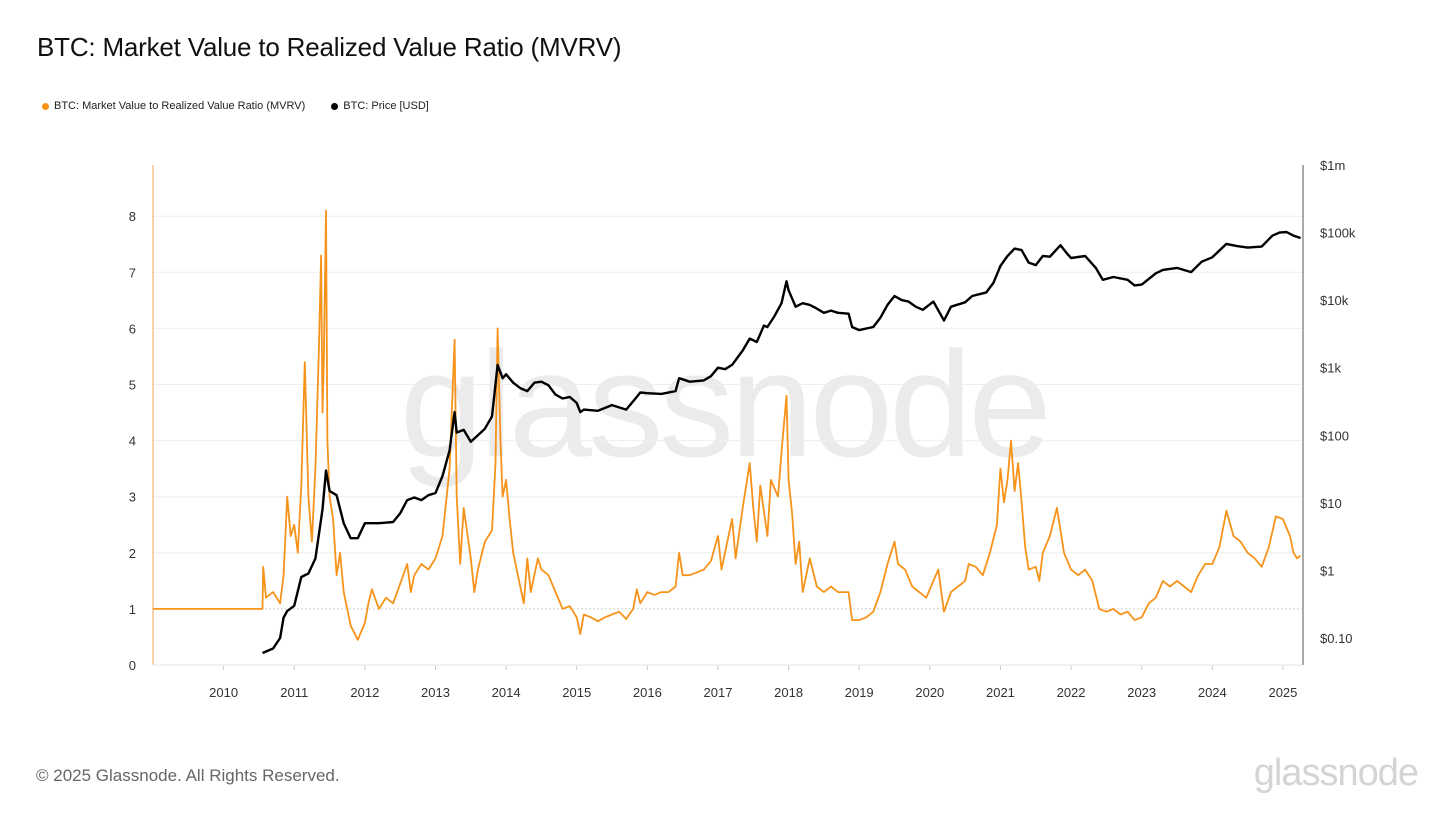 This screenshot has width=1456, height=819. I want to click on left-axis-tick-label: 2, so click(132, 553).